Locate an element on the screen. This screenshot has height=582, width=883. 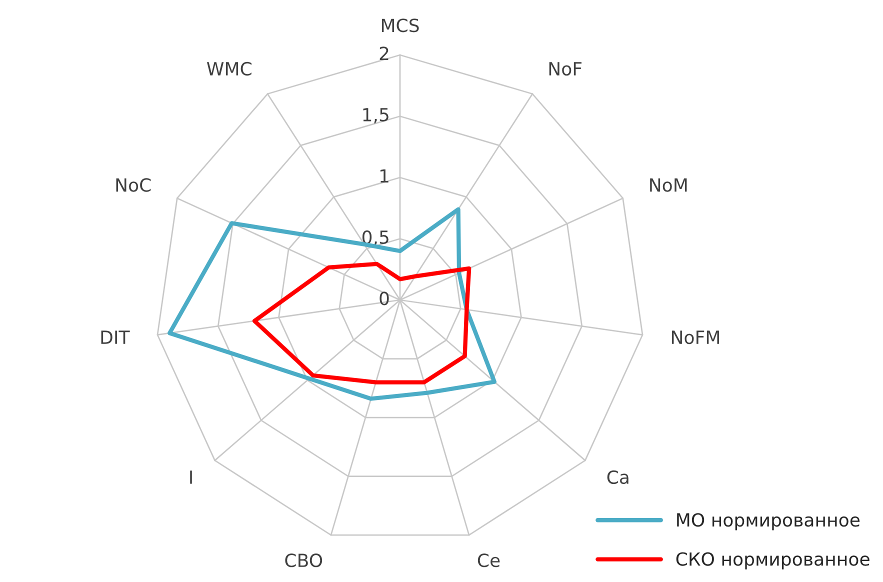
legend-label: МО нормированное is located at coordinates (768, 521).